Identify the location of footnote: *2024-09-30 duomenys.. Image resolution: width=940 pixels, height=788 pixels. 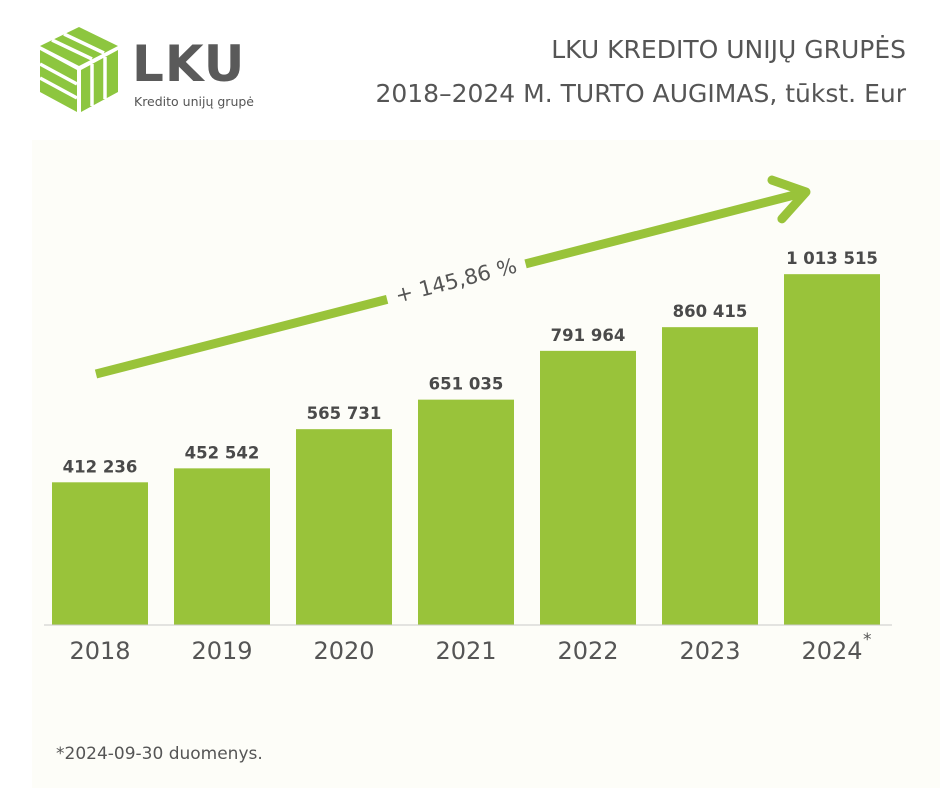
(159, 754).